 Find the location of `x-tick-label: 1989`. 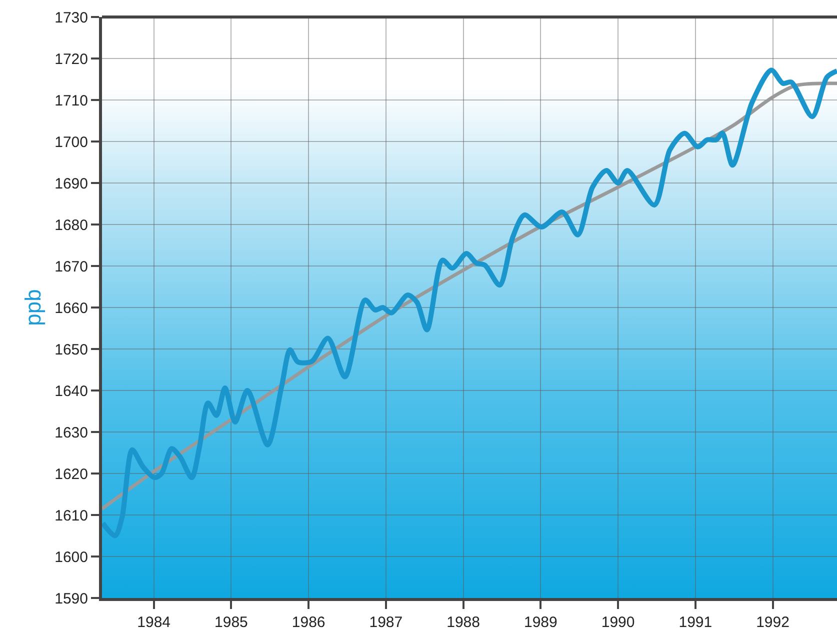

x-tick-label: 1989 is located at coordinates (541, 622).